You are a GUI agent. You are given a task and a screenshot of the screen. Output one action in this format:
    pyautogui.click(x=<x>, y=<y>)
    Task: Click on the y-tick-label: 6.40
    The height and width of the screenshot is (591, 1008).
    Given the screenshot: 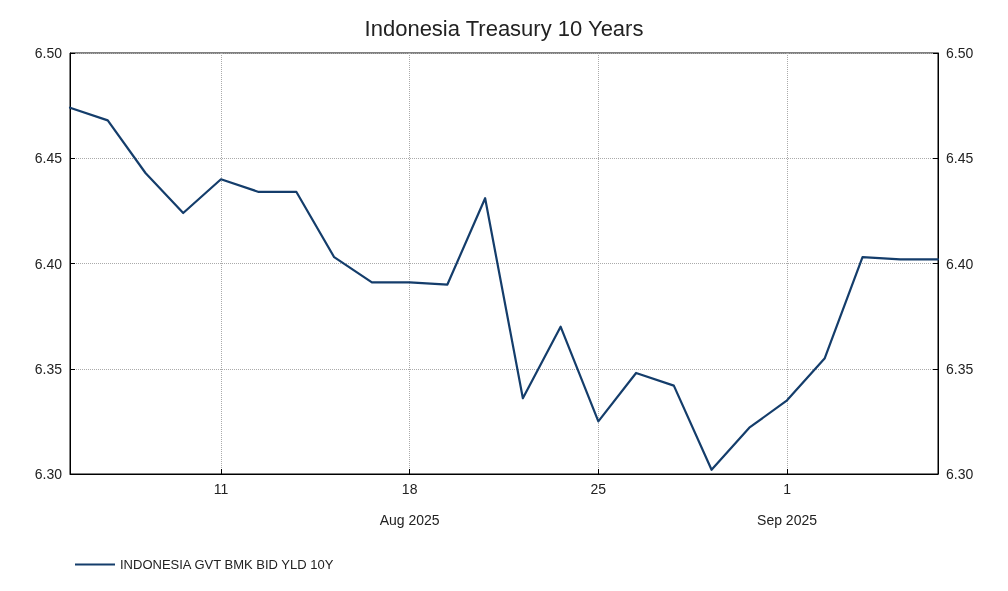 What is the action you would take?
    pyautogui.click(x=48, y=263)
    